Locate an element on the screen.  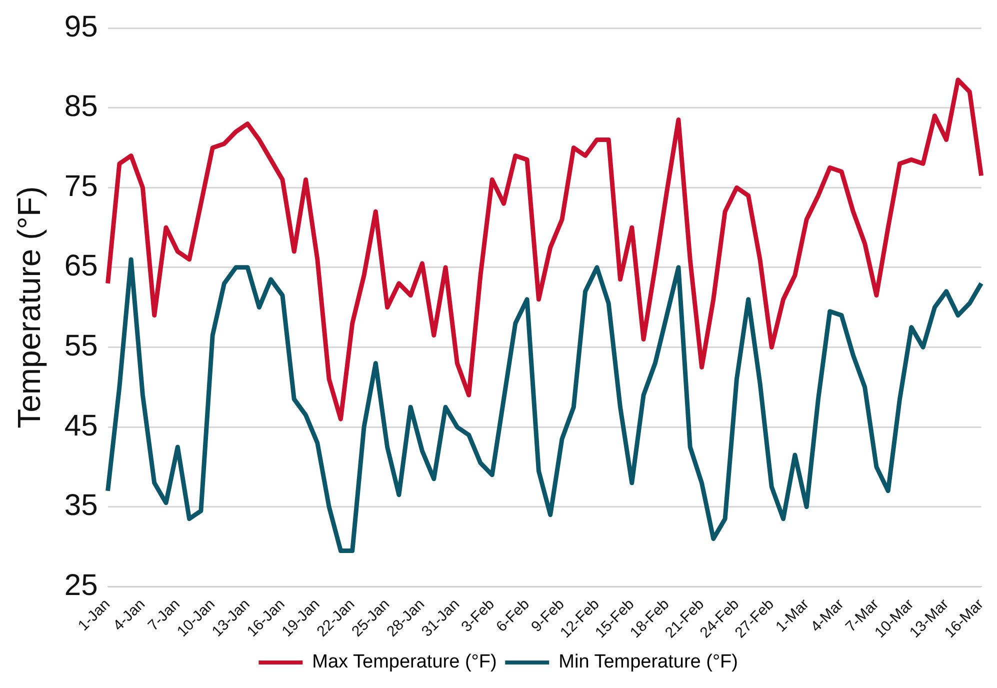
y-tick-label: 85 is located at coordinates (81, 107).